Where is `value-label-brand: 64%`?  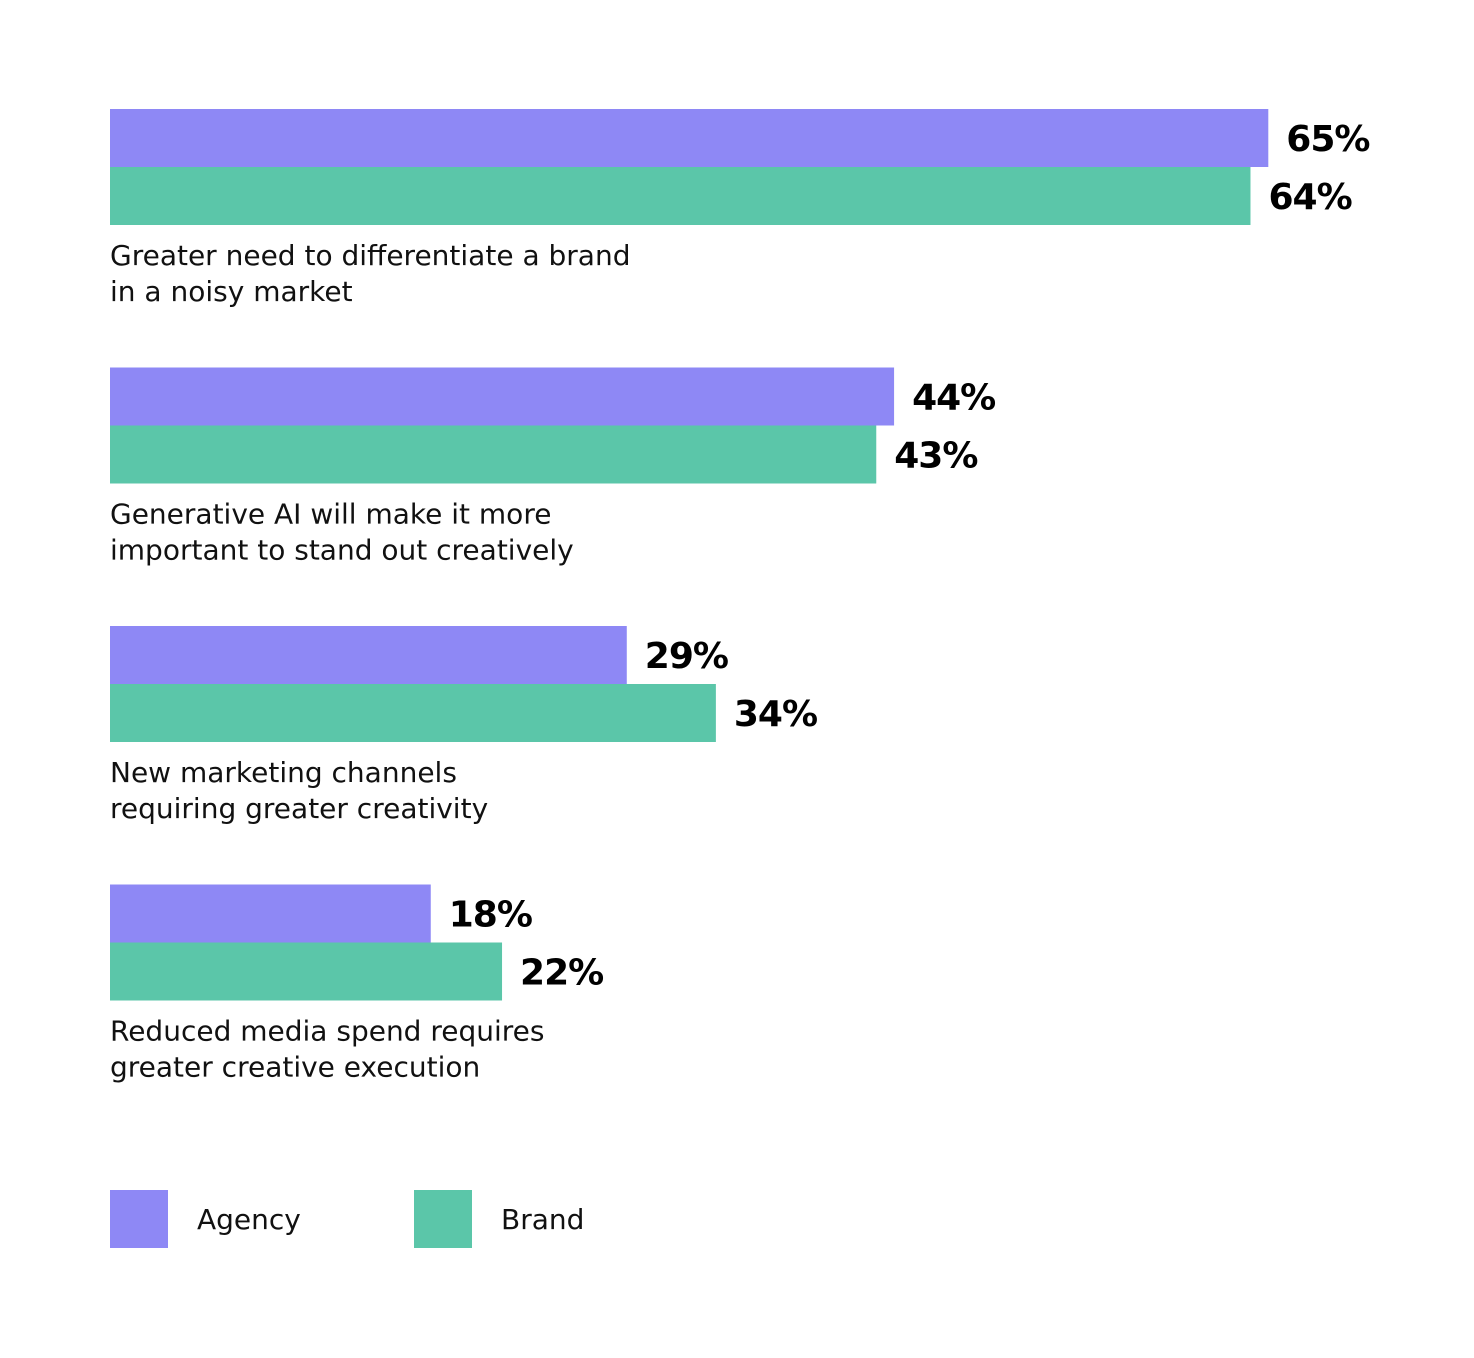 value-label-brand: 64% is located at coordinates (1309, 197).